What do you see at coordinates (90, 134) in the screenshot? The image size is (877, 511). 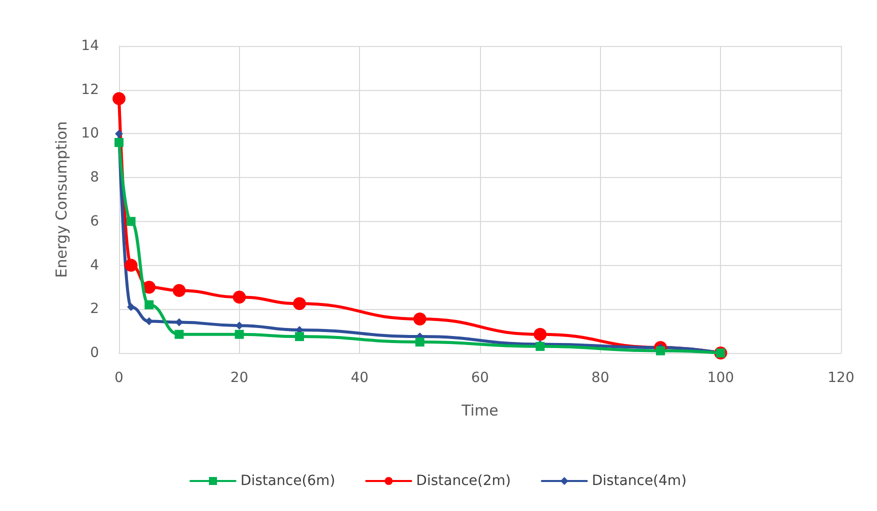 I see `y-tick-label: 10` at bounding box center [90, 134].